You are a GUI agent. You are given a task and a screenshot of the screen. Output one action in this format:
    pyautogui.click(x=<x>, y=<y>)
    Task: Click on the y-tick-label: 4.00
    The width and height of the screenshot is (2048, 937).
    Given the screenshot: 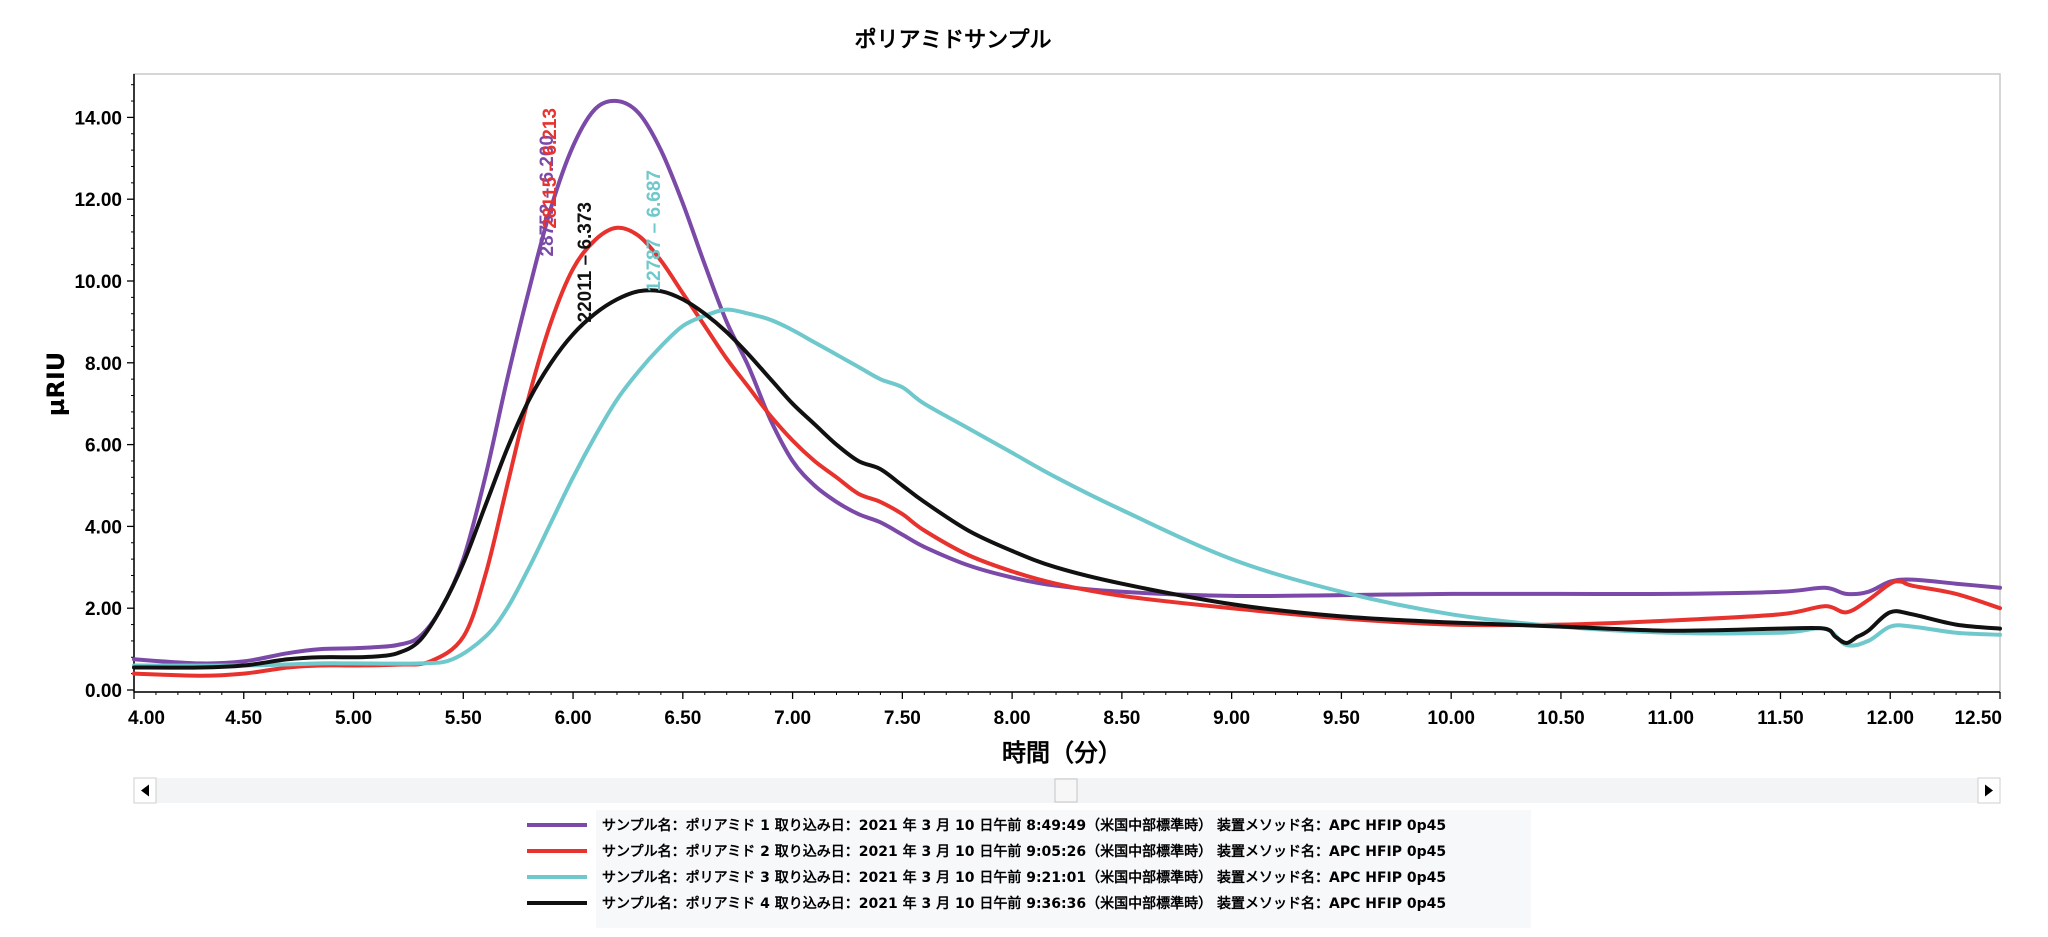 What is the action you would take?
    pyautogui.click(x=103, y=527)
    